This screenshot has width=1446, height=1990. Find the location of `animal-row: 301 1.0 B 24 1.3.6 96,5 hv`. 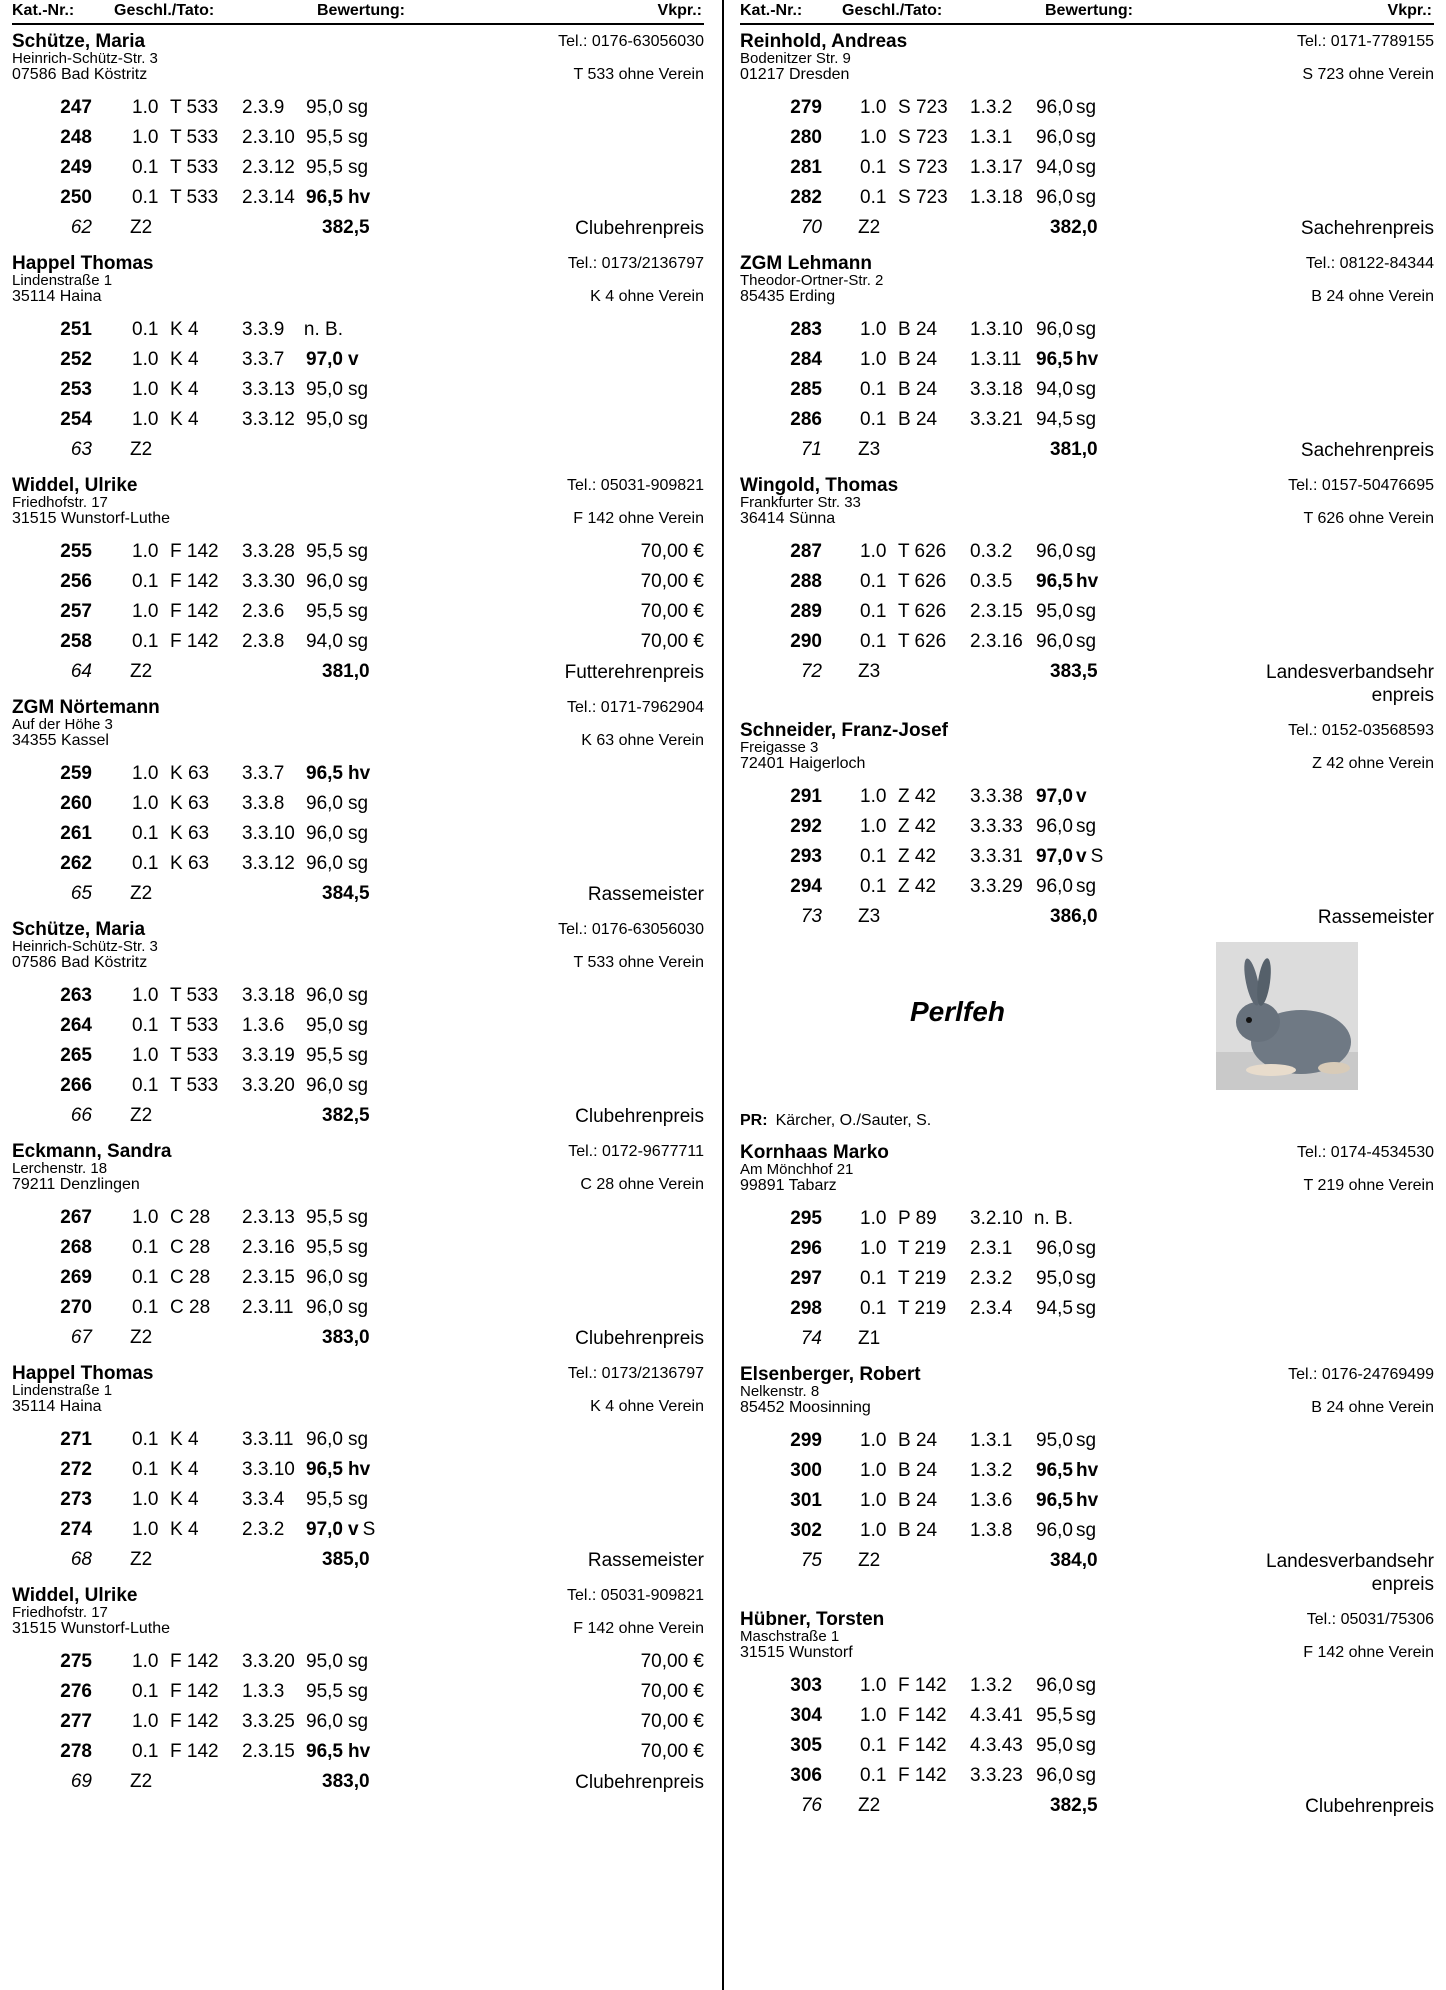

animal-row: 301 1.0 B 24 1.3.6 96,5 hv is located at coordinates (1087, 1501).